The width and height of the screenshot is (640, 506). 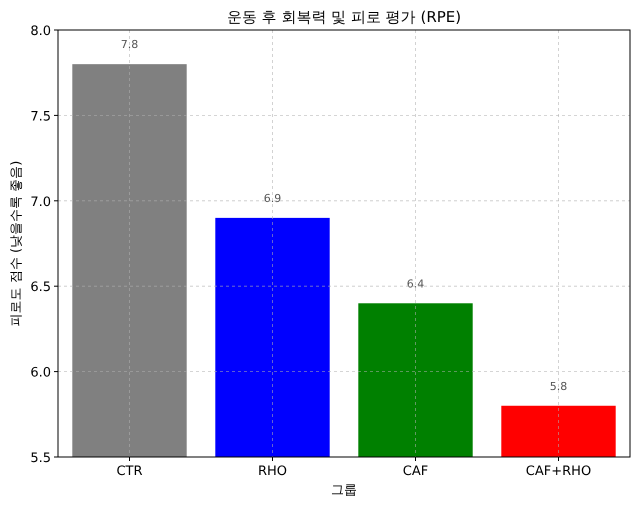 What do you see at coordinates (559, 471) in the screenshot?
I see `x-tick-label: CAF+RHO` at bounding box center [559, 471].